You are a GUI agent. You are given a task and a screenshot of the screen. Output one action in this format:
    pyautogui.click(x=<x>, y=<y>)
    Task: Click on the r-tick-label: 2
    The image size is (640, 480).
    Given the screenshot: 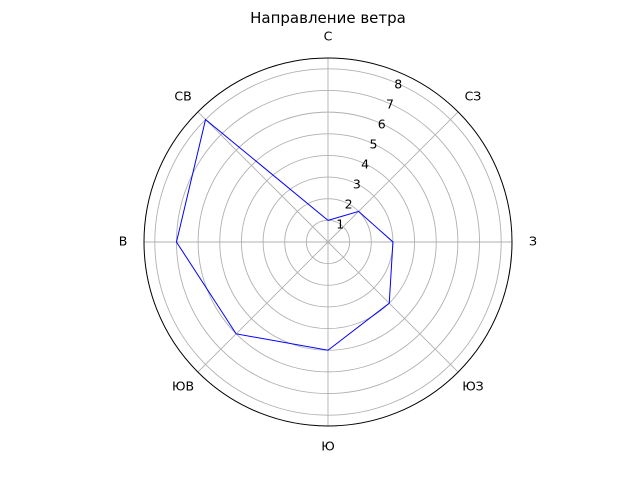 What is the action you would take?
    pyautogui.click(x=349, y=204)
    